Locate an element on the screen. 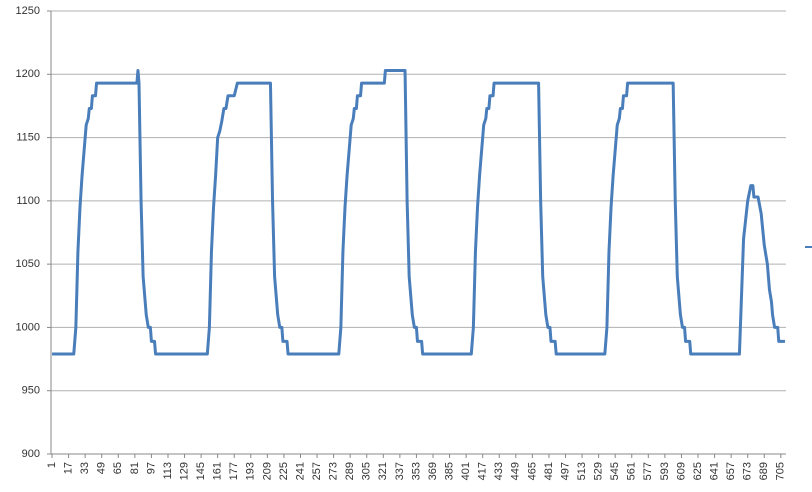 The image size is (812, 492). y-tick-label: 1000 is located at coordinates (28, 327).